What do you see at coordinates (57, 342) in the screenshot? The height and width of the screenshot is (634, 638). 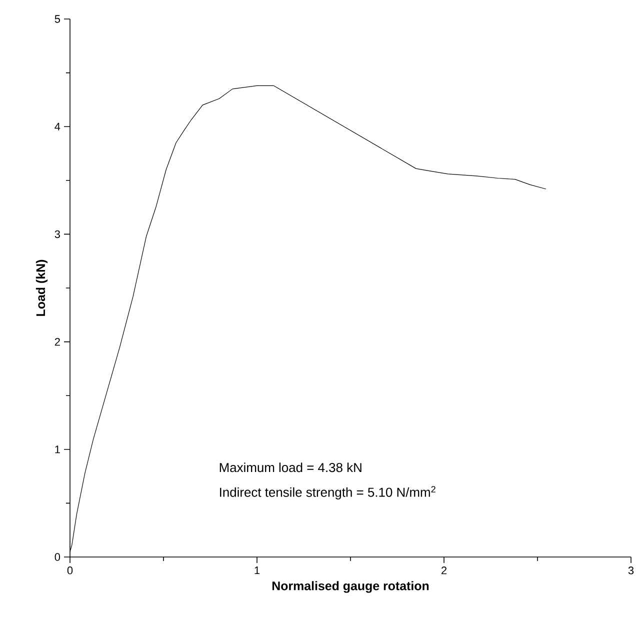 I see `y-tick-label: 2` at bounding box center [57, 342].